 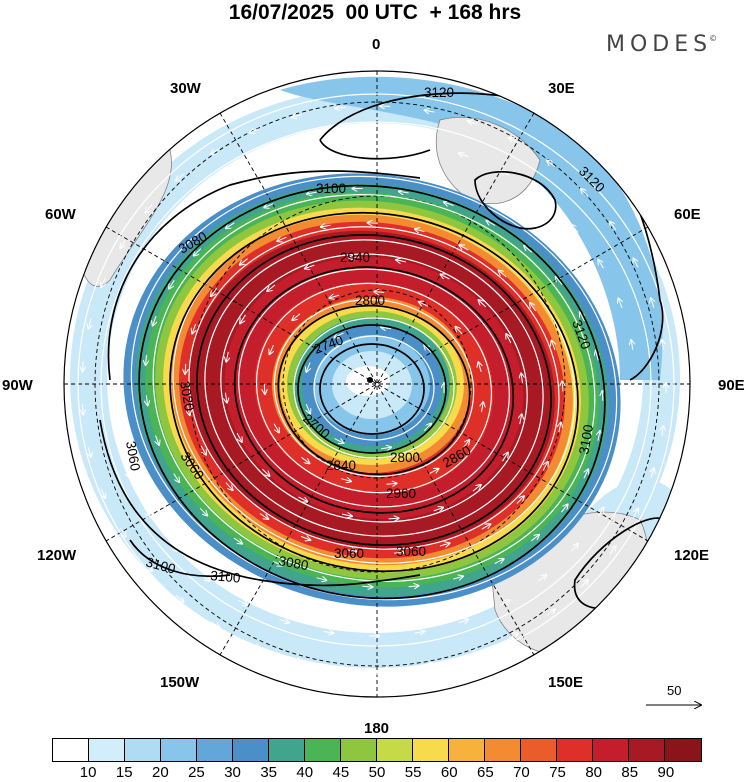 What do you see at coordinates (268, 772) in the screenshot?
I see `colorbar-tick-label: 35` at bounding box center [268, 772].